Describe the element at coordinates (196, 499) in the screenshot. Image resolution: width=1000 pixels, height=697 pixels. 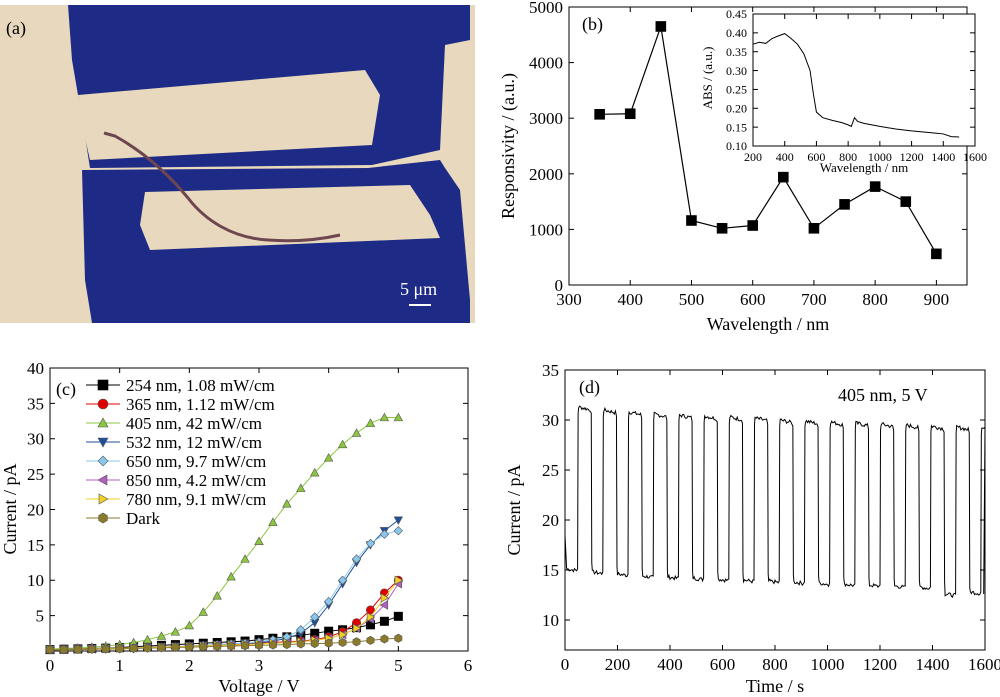
I see `legend-label: 780 nm, 9.1 mW/cm` at that location.